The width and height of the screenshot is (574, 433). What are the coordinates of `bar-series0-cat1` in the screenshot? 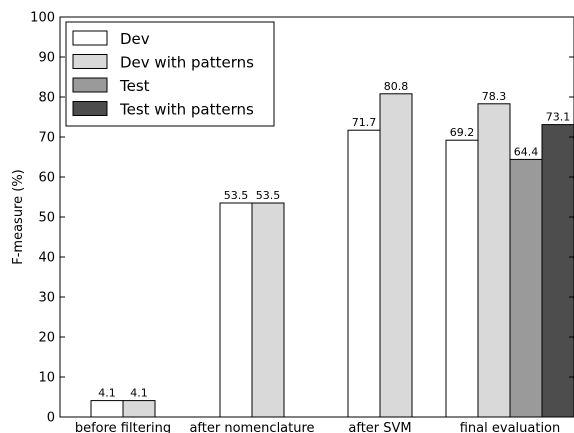 It's located at (236, 310).